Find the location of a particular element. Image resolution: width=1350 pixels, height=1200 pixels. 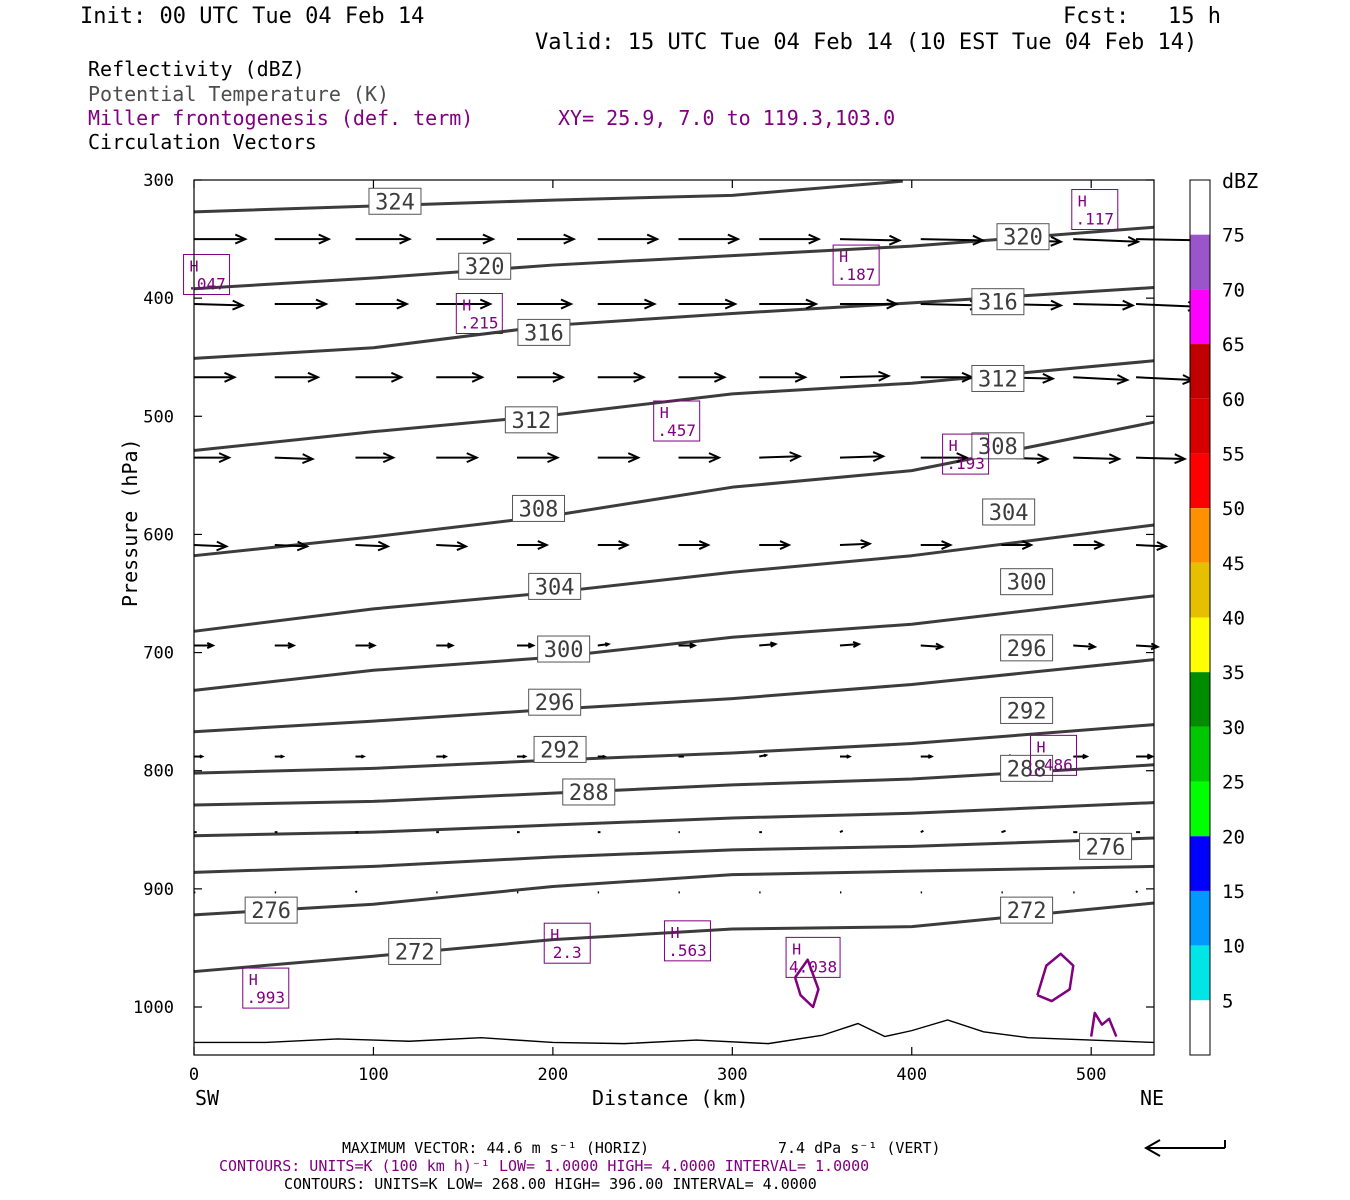

fronto-max-value: .486 is located at coordinates (1053, 764).